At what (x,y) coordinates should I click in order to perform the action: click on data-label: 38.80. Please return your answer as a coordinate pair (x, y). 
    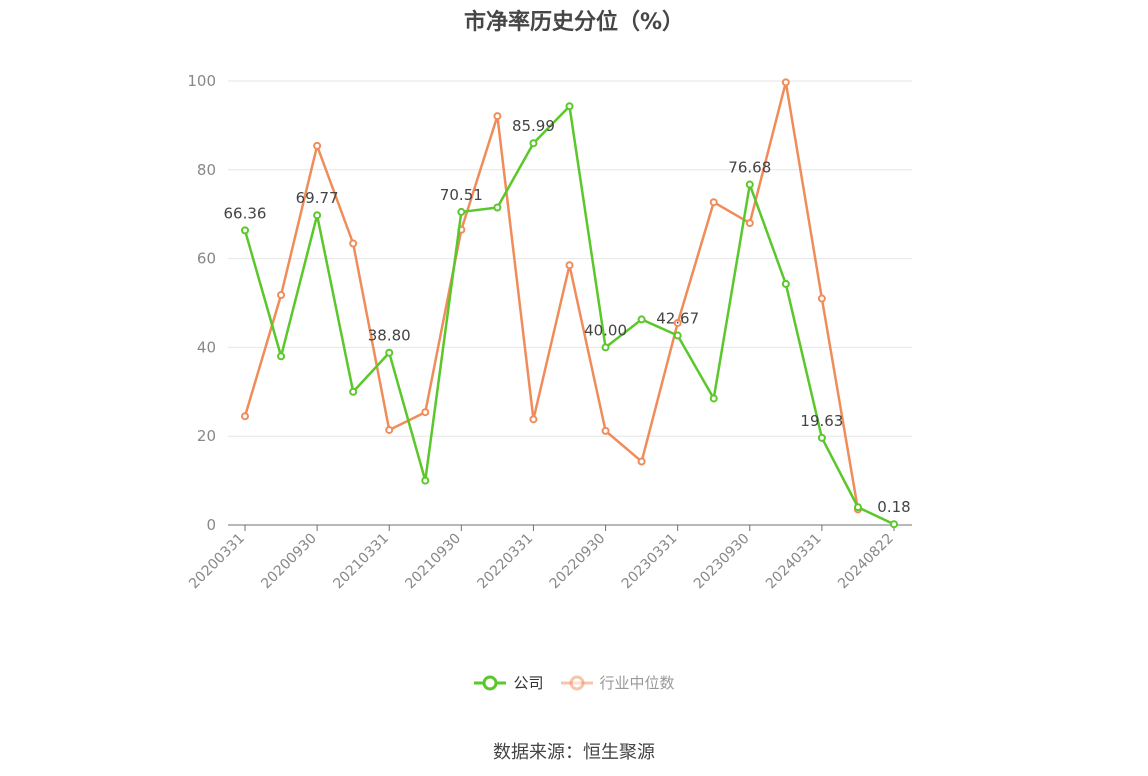
    Looking at the image, I should click on (389, 336).